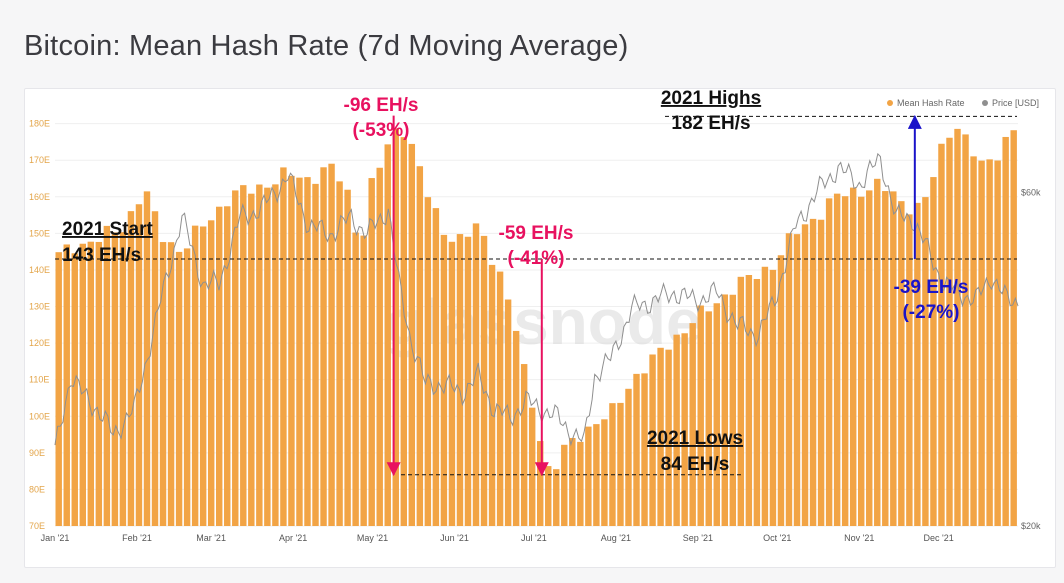 The height and width of the screenshot is (583, 1064). I want to click on highs-annotation-value: 182 EH/s, so click(710, 123).